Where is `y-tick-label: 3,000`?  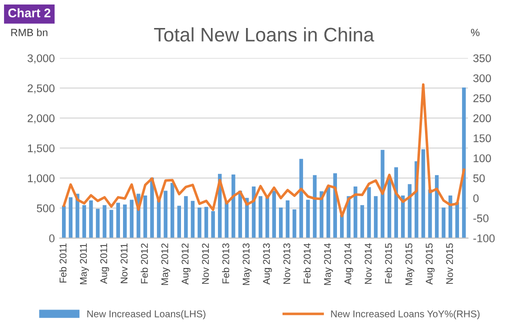
y-tick-label: 3,000 is located at coordinates (41, 59).